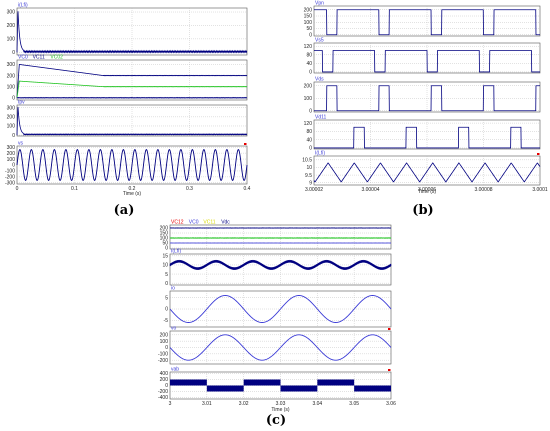 The image size is (550, 431). I want to click on panel-label: vab, so click(175, 370).